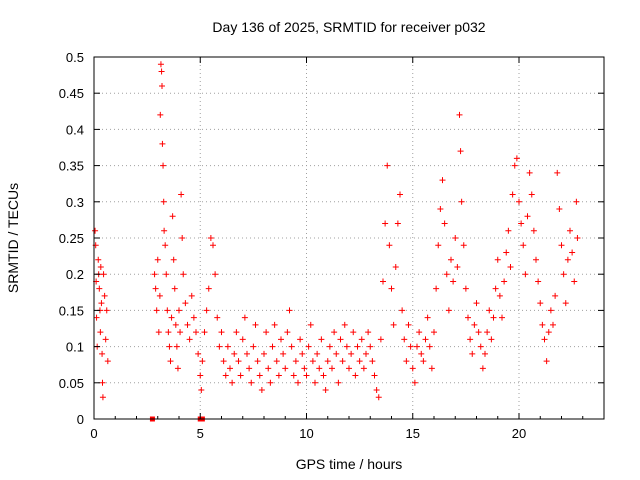  Describe the element at coordinates (71, 93) in the screenshot. I see `y-tick-label: 0.45` at that location.